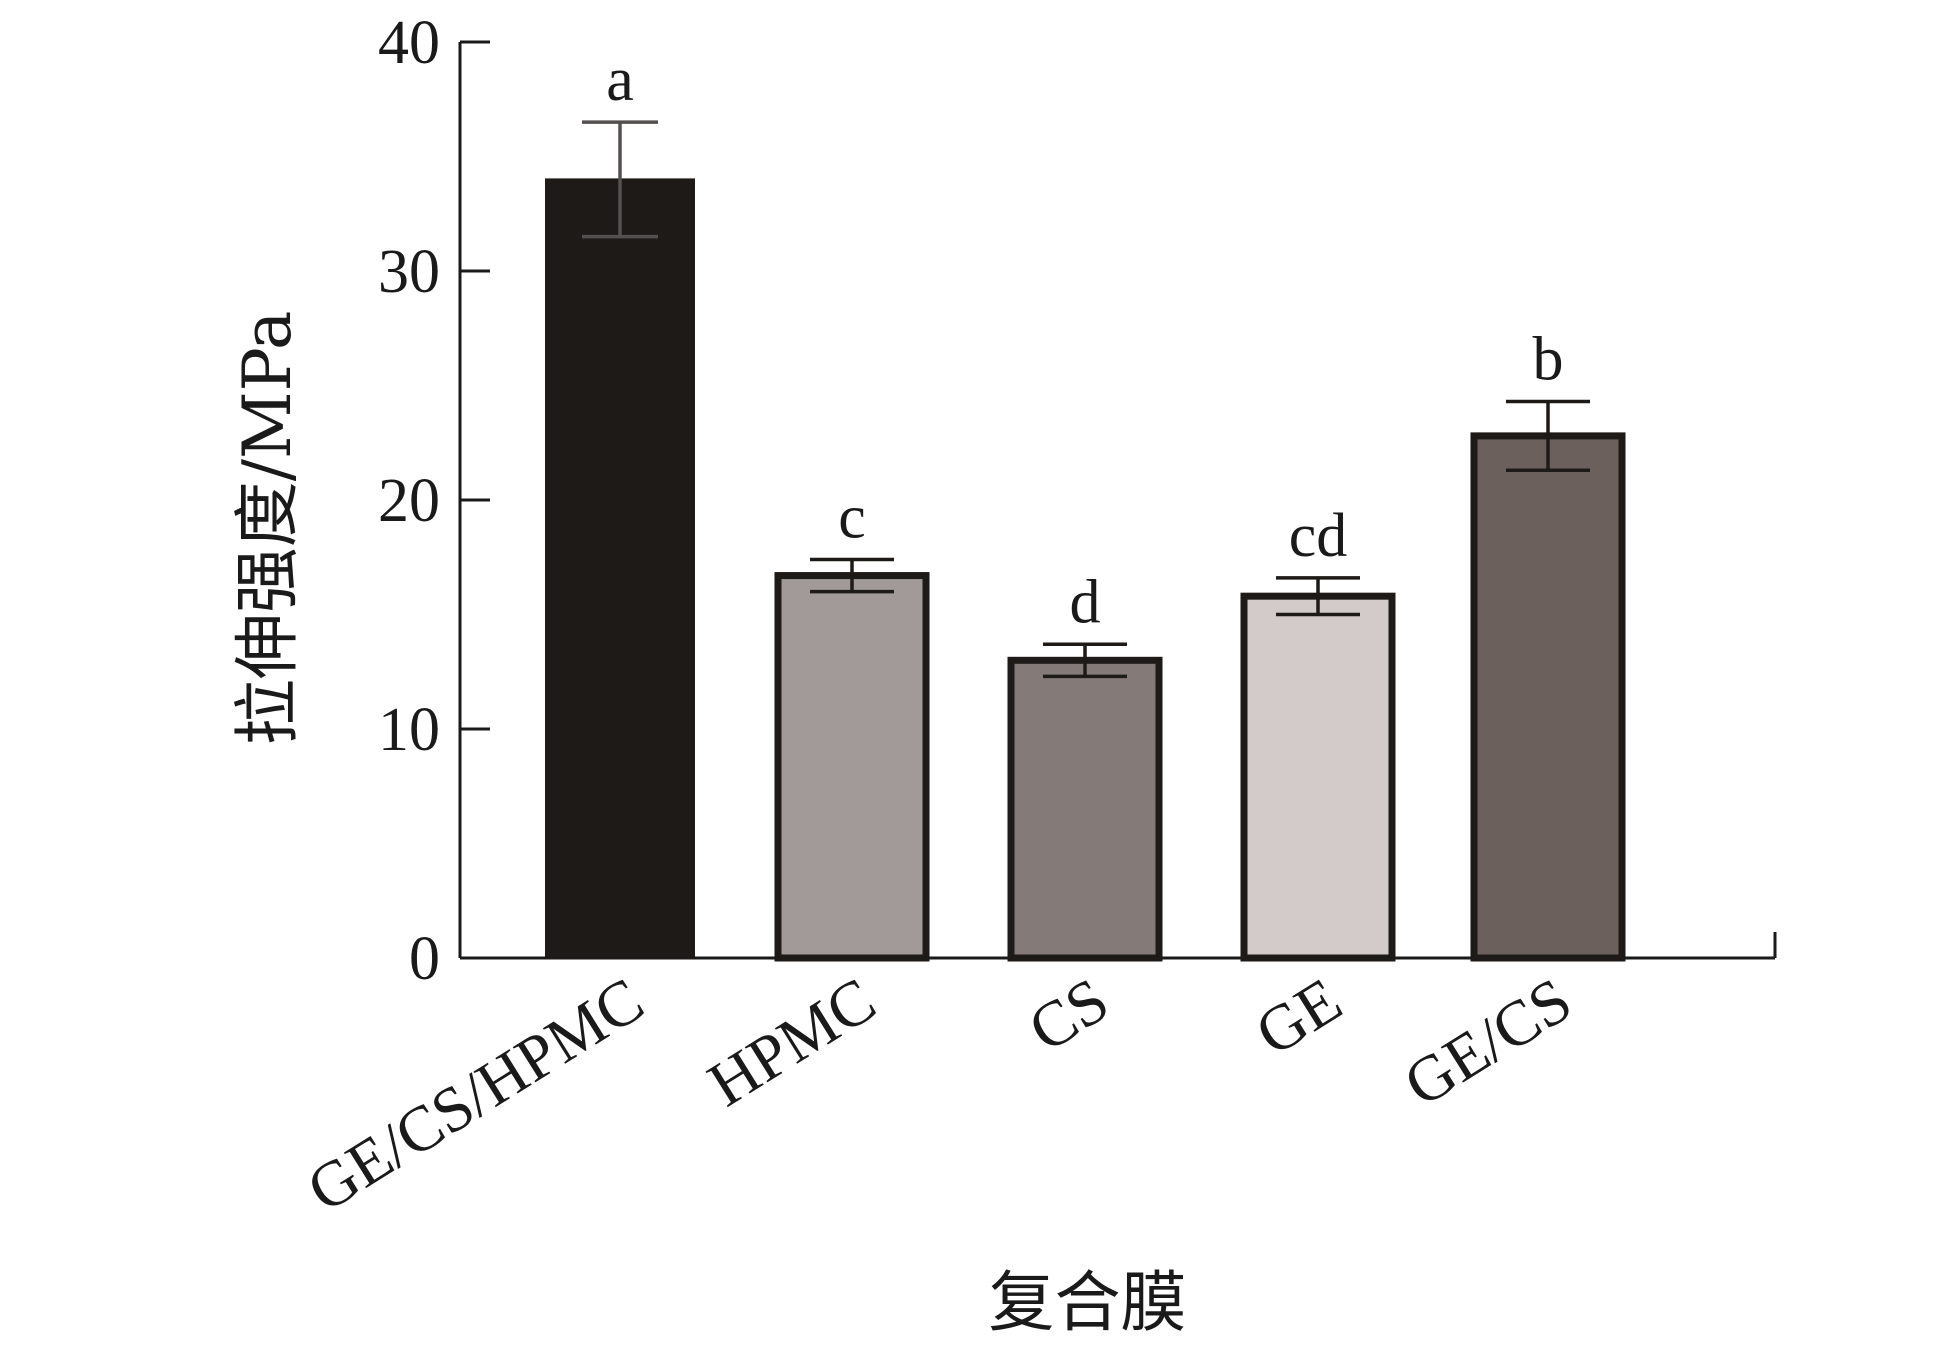 This screenshot has width=1949, height=1347. I want to click on x-tick-label: CS, so click(1068, 1015).